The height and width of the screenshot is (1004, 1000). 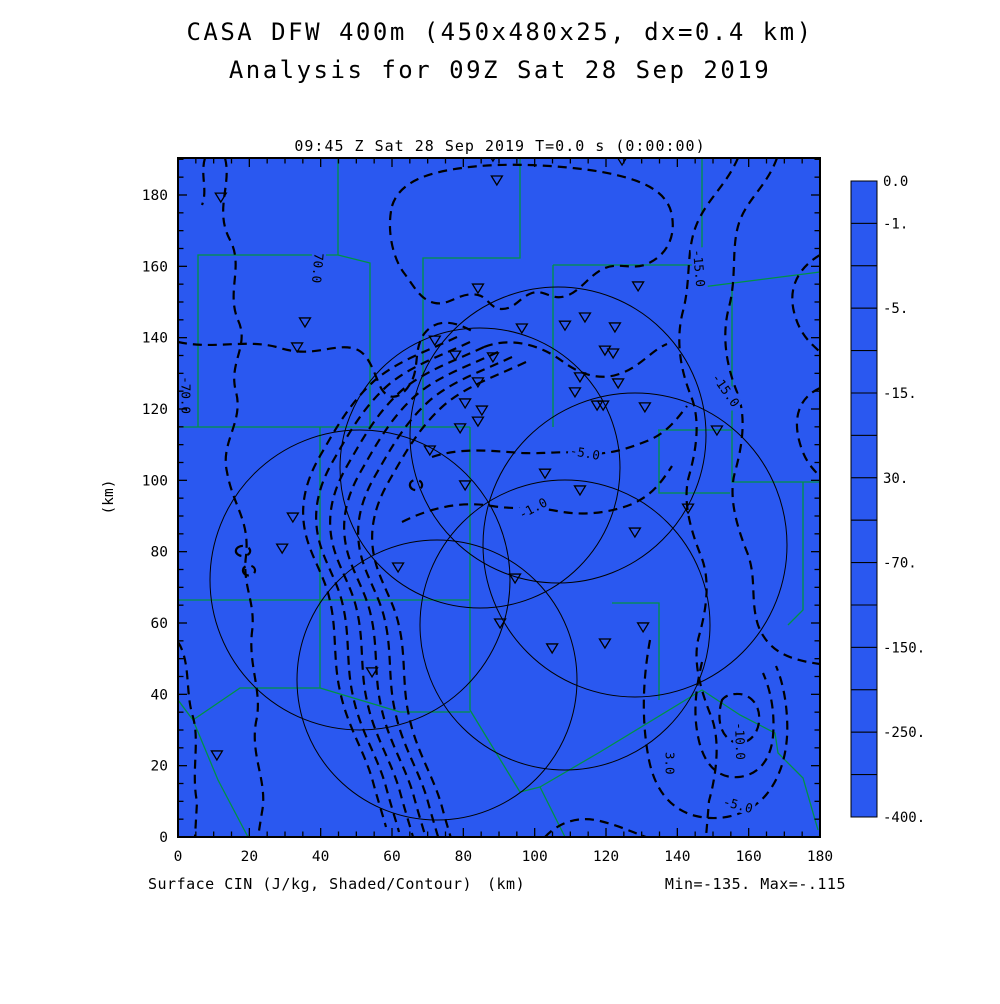 What do you see at coordinates (499, 32) in the screenshot?
I see `figure-title: CASA DFW 400m (450x480x25, dx=0.4 km)` at bounding box center [499, 32].